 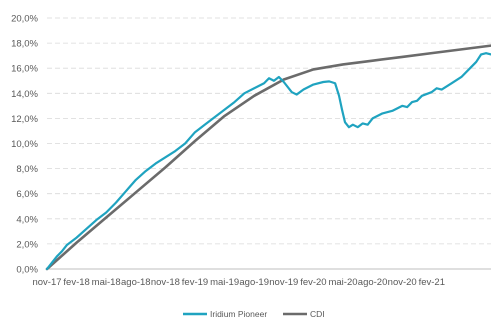 I want to click on x-tick-label: ago-18, so click(x=136, y=282).